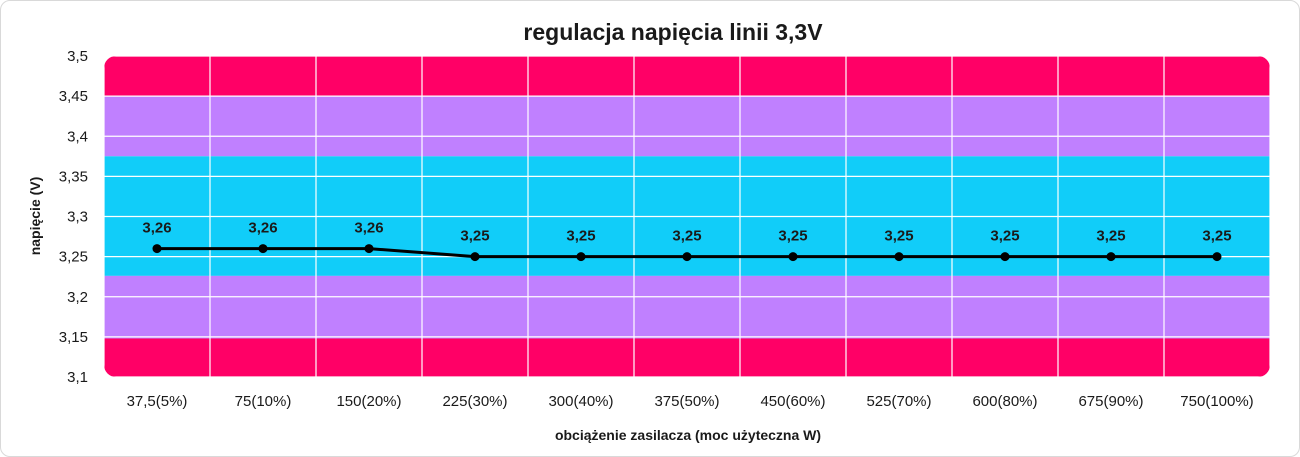 The image size is (1300, 457). Describe the element at coordinates (77, 136) in the screenshot. I see `y-tick-label: 3,4` at that location.